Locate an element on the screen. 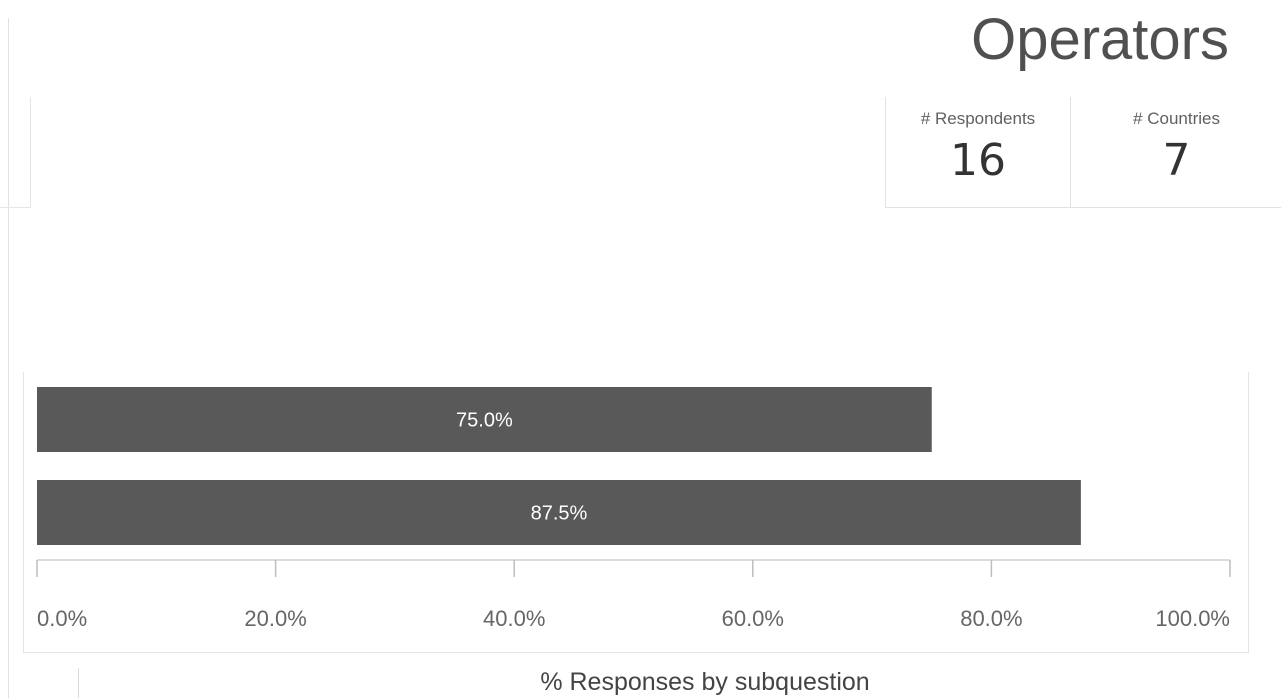 This screenshot has width=1281, height=698. x-tick-label-3: 60.0% is located at coordinates (753, 618).